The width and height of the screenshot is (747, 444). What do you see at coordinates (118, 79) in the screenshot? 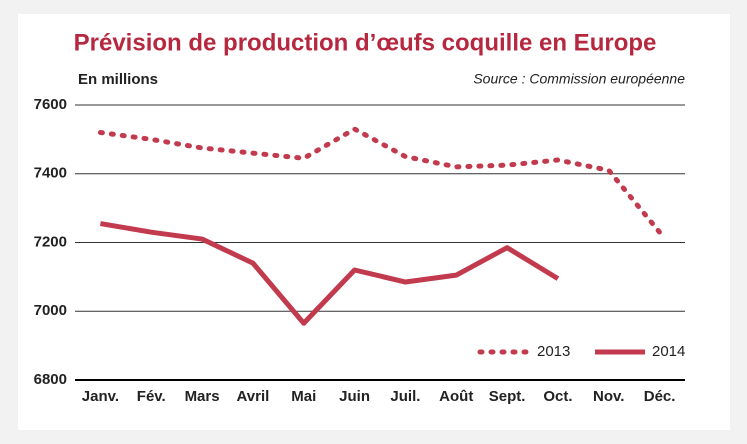
I see `y-axis-label: En millions` at bounding box center [118, 79].